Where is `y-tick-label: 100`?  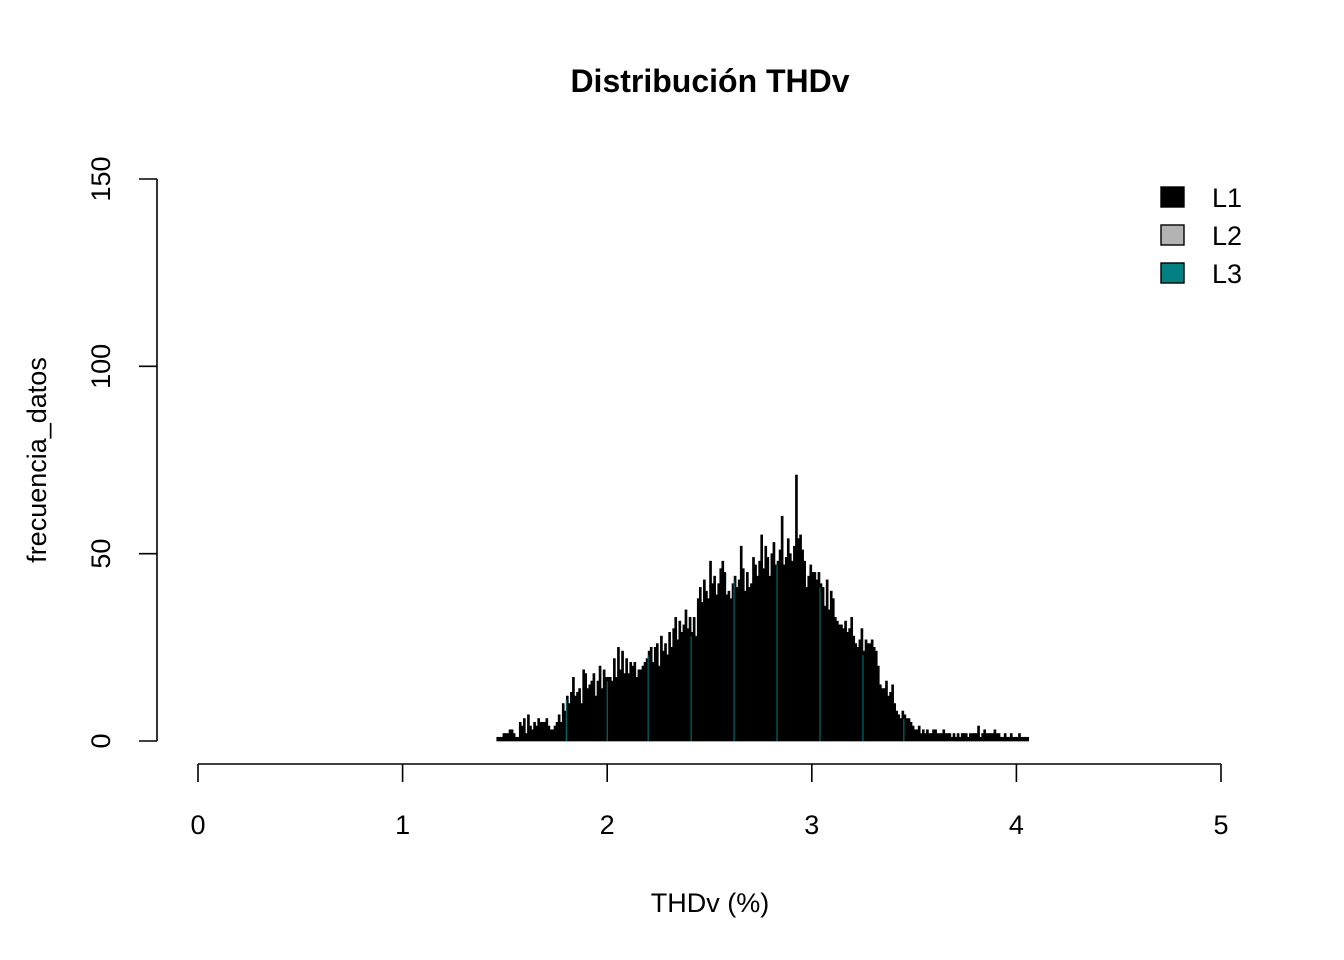 y-tick-label: 100 is located at coordinates (101, 366).